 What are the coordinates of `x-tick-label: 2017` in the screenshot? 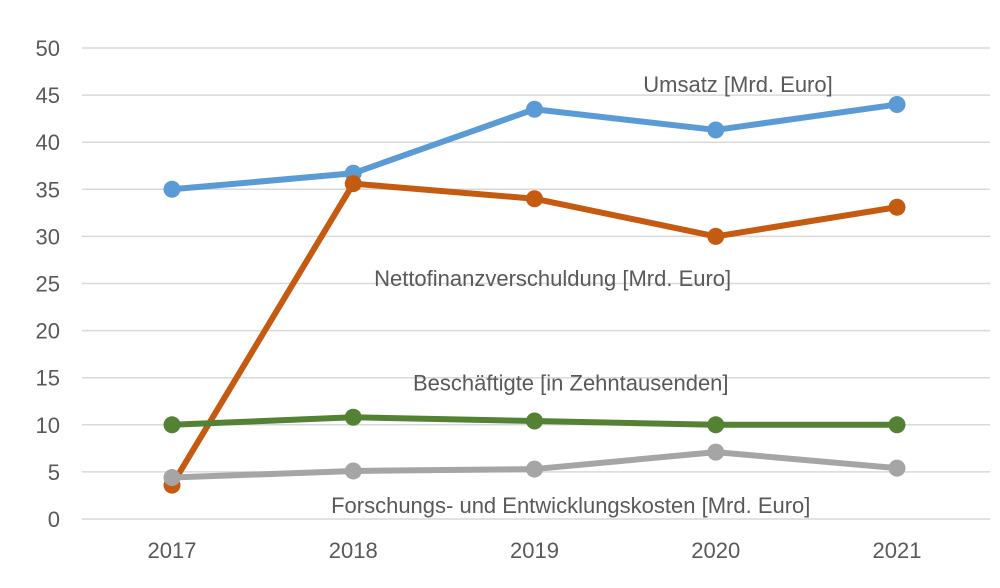 It's located at (172, 550).